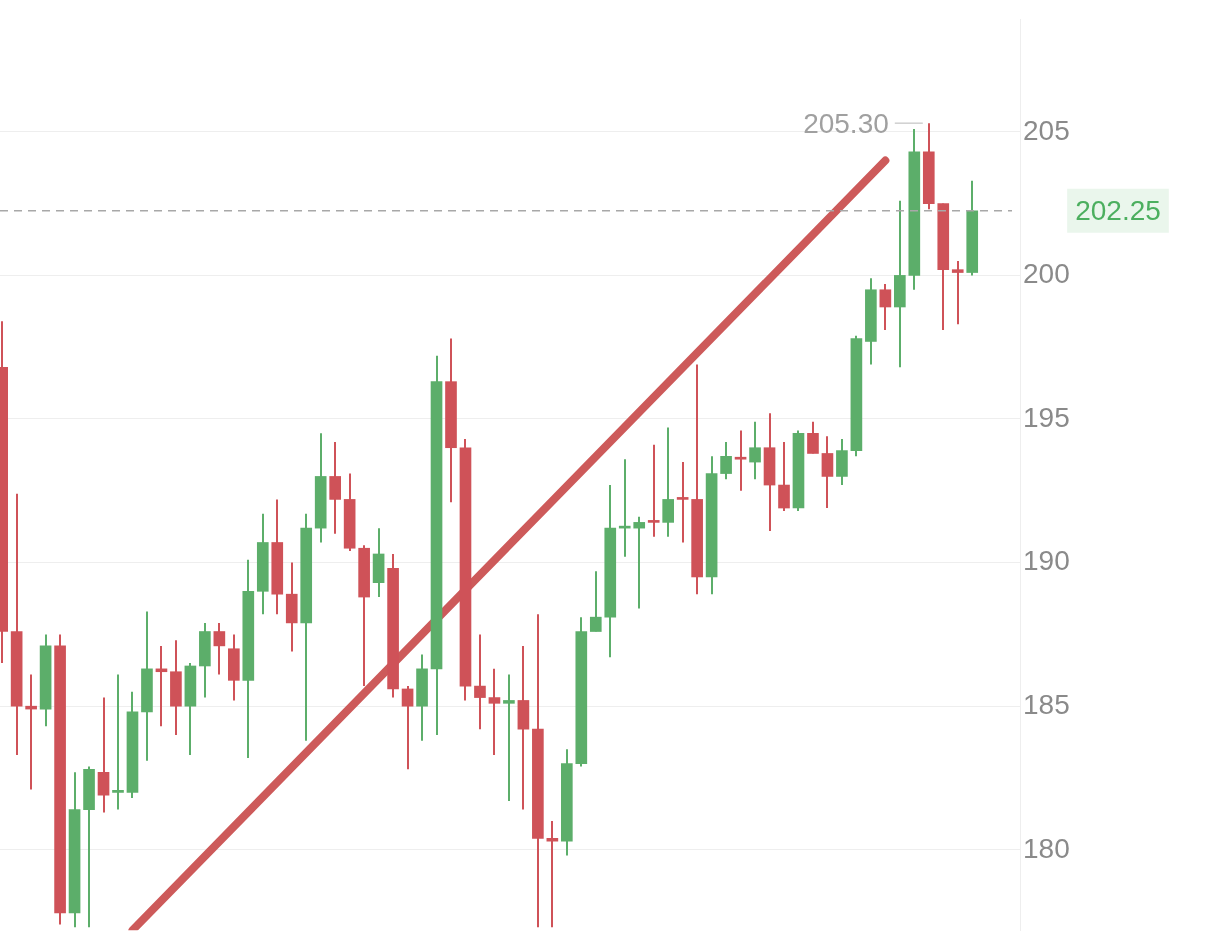 This screenshot has height=950, width=1216. What do you see at coordinates (1046, 704) in the screenshot?
I see `y-tick-label: 185` at bounding box center [1046, 704].